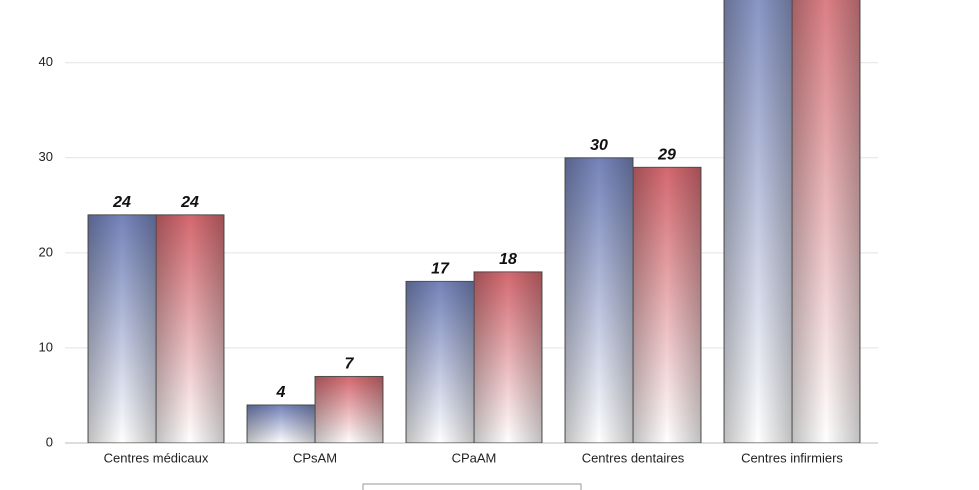 The image size is (979, 490). What do you see at coordinates (49, 441) in the screenshot?
I see `y-tick-label: 0` at bounding box center [49, 441].